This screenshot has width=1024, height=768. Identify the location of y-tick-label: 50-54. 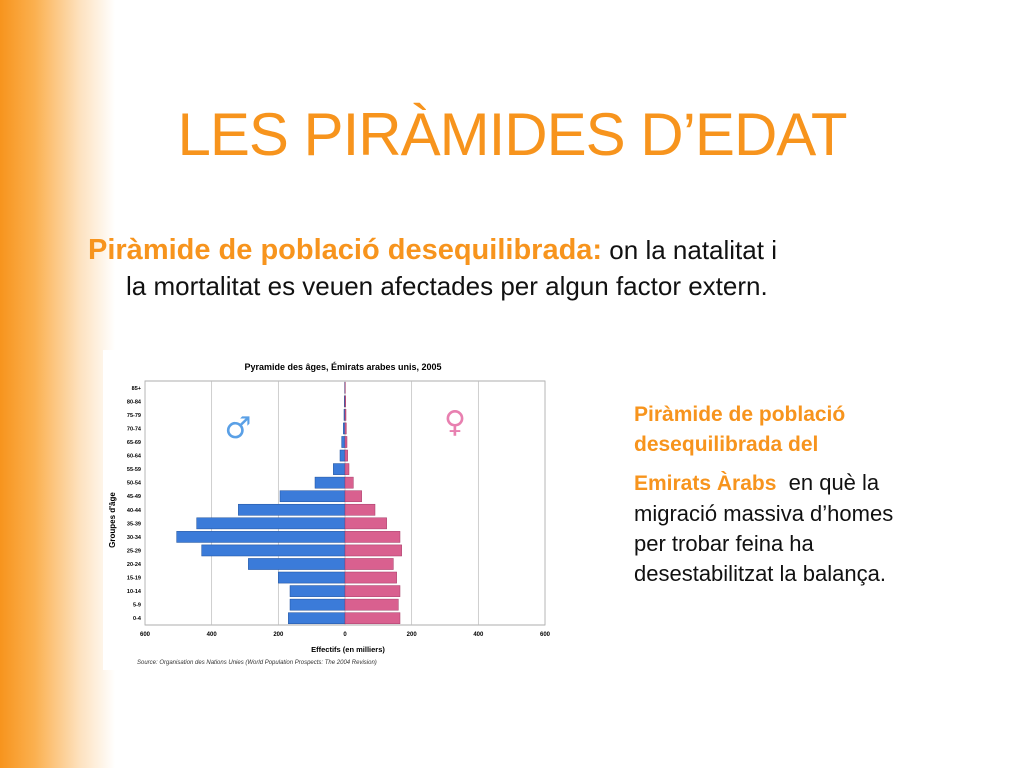
(134, 484).